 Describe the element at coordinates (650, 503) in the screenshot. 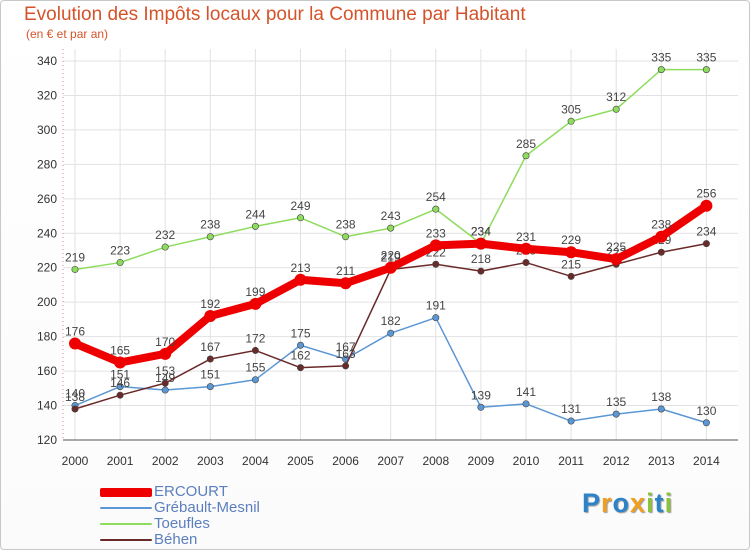

I see `logo-letter: i` at that location.